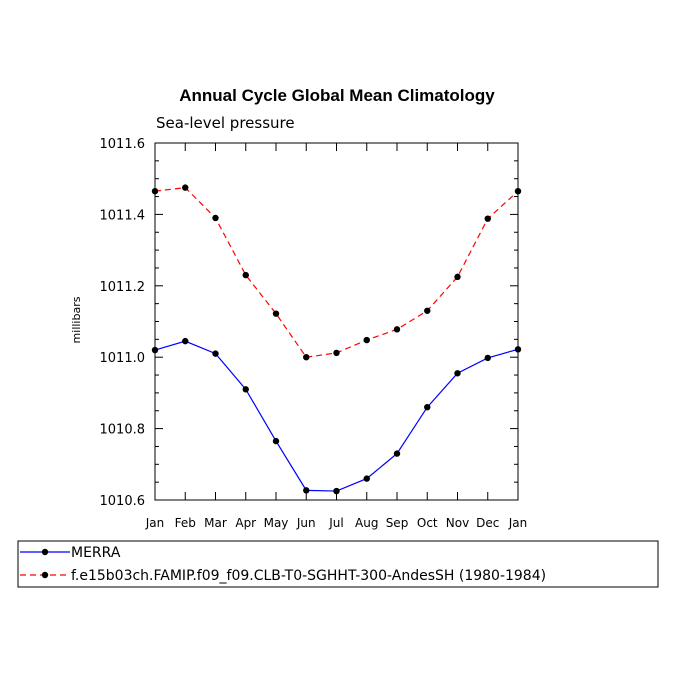 The width and height of the screenshot is (675, 675). I want to click on x-tick-label: Dec, so click(487, 523).